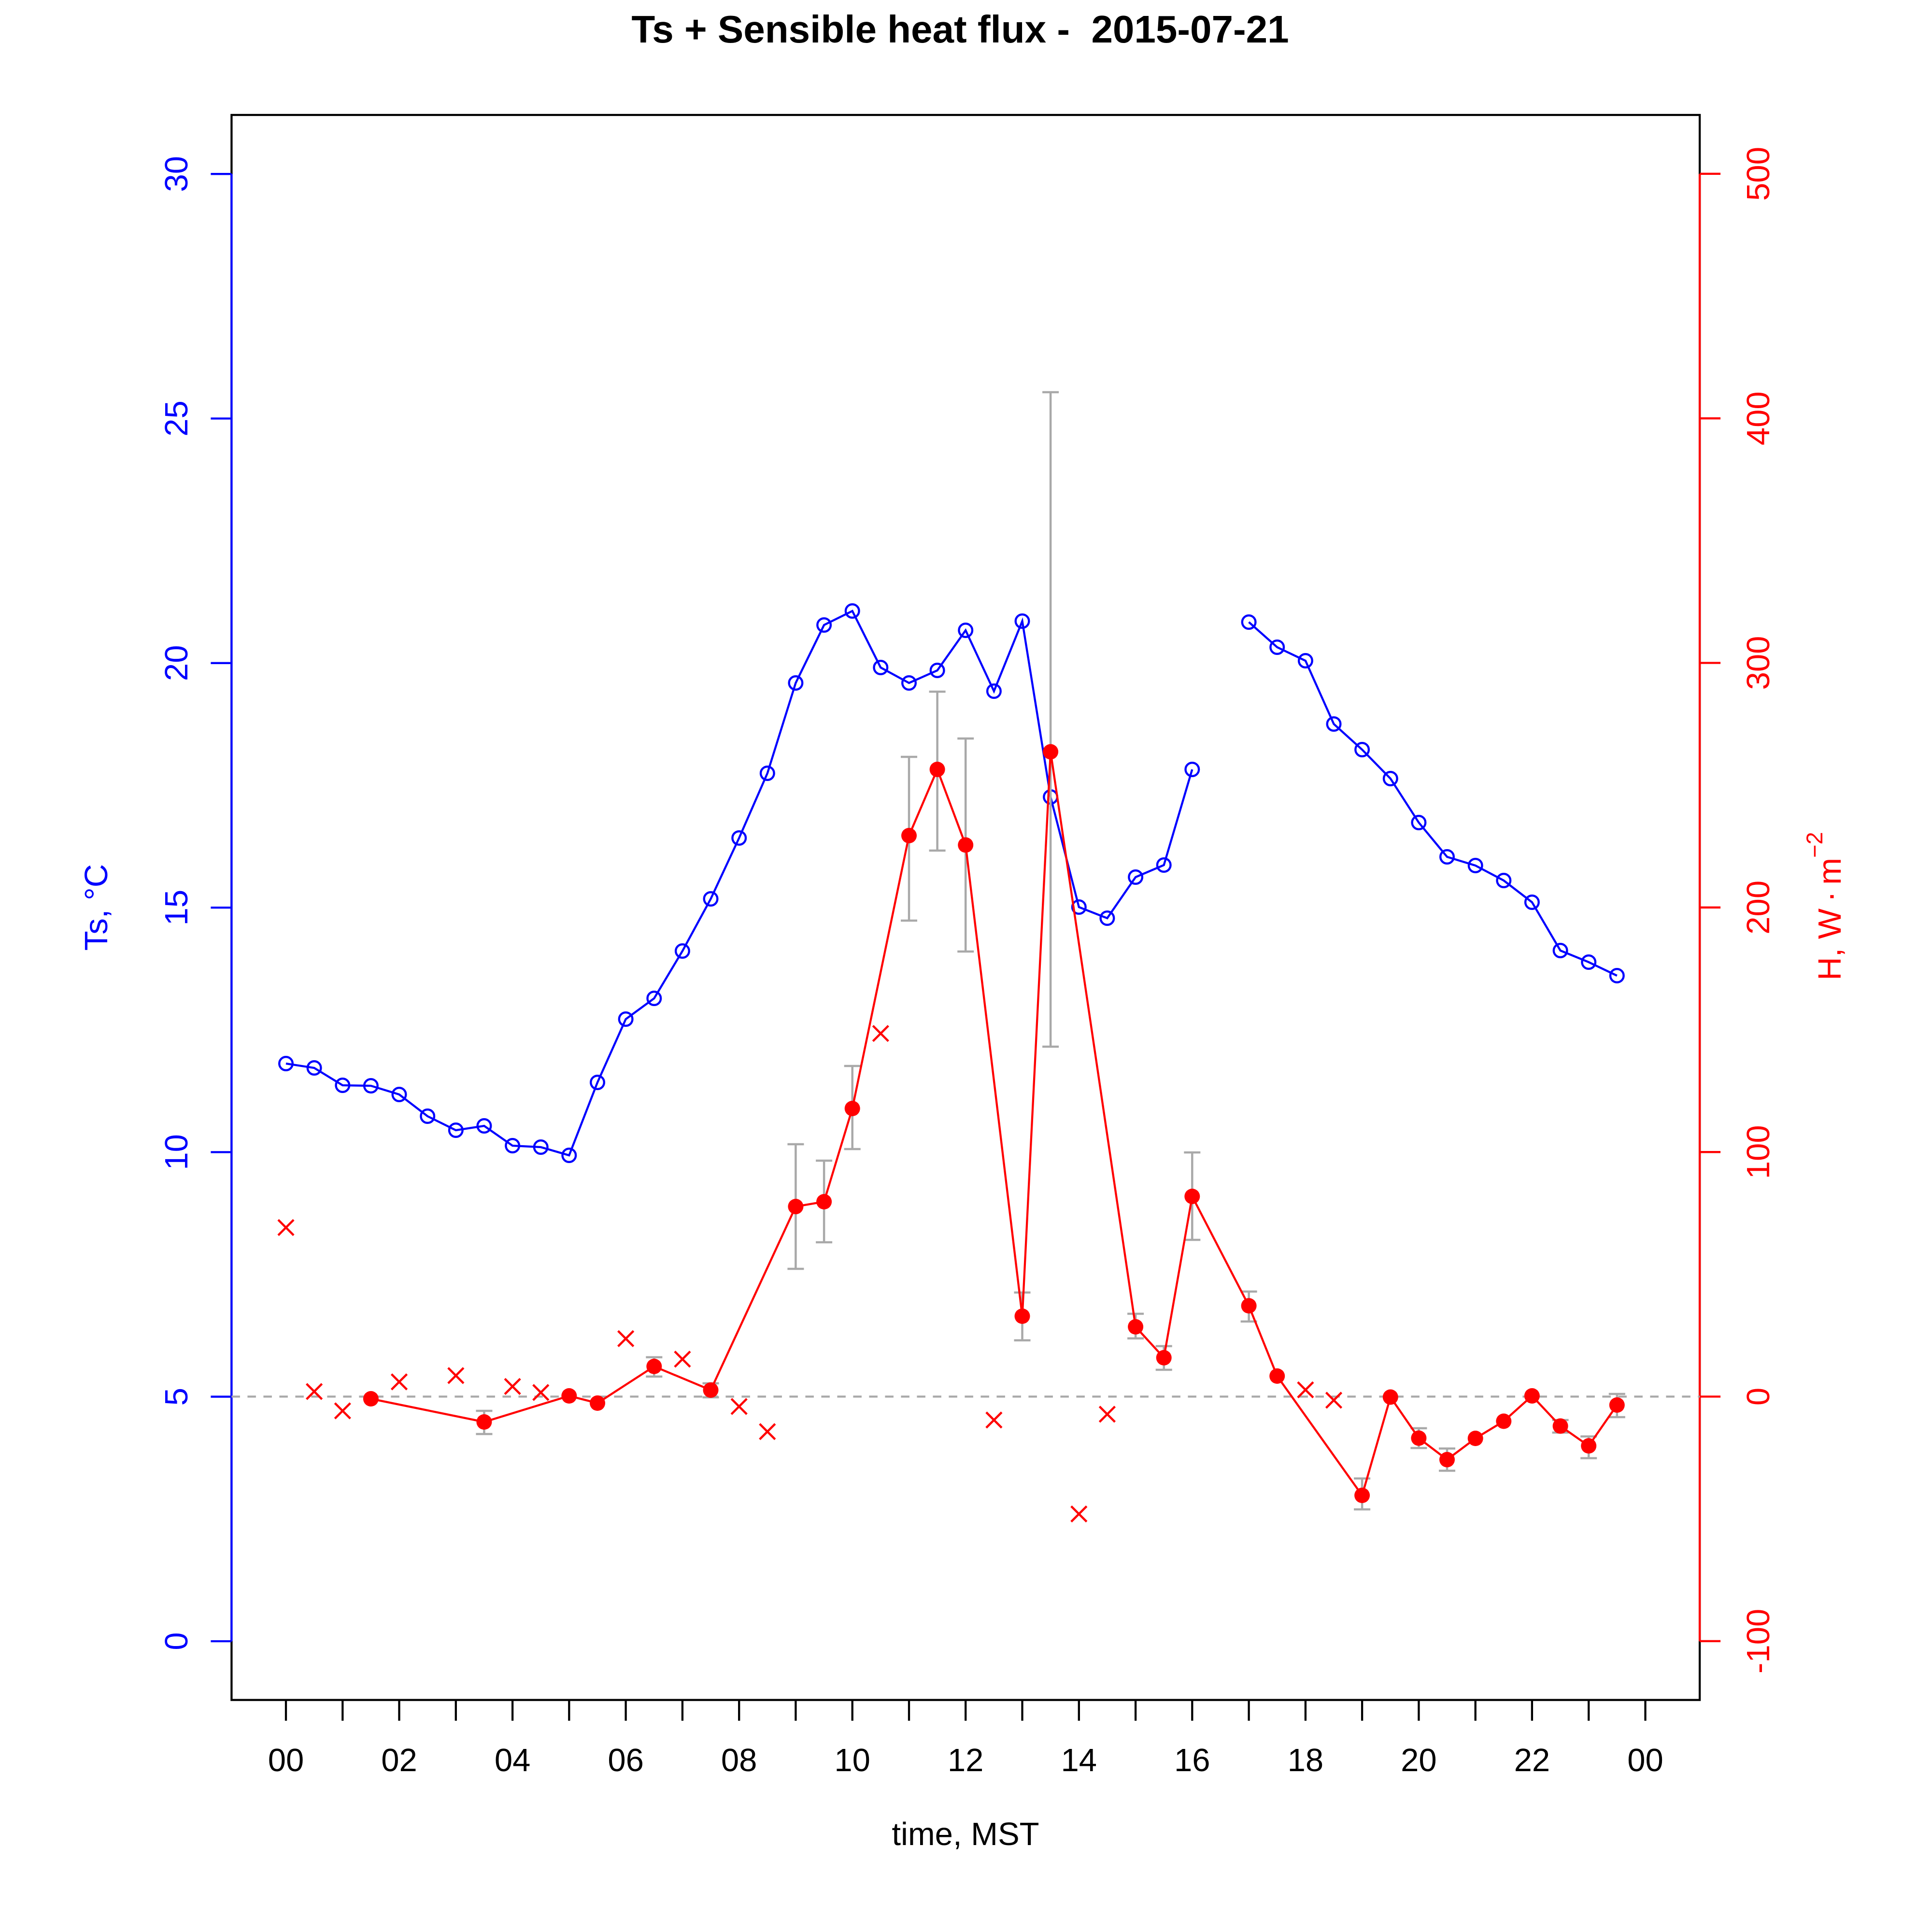 The image size is (1932, 1932). Describe the element at coordinates (1758, 1641) in the screenshot. I see `svg-text: -100` at that location.